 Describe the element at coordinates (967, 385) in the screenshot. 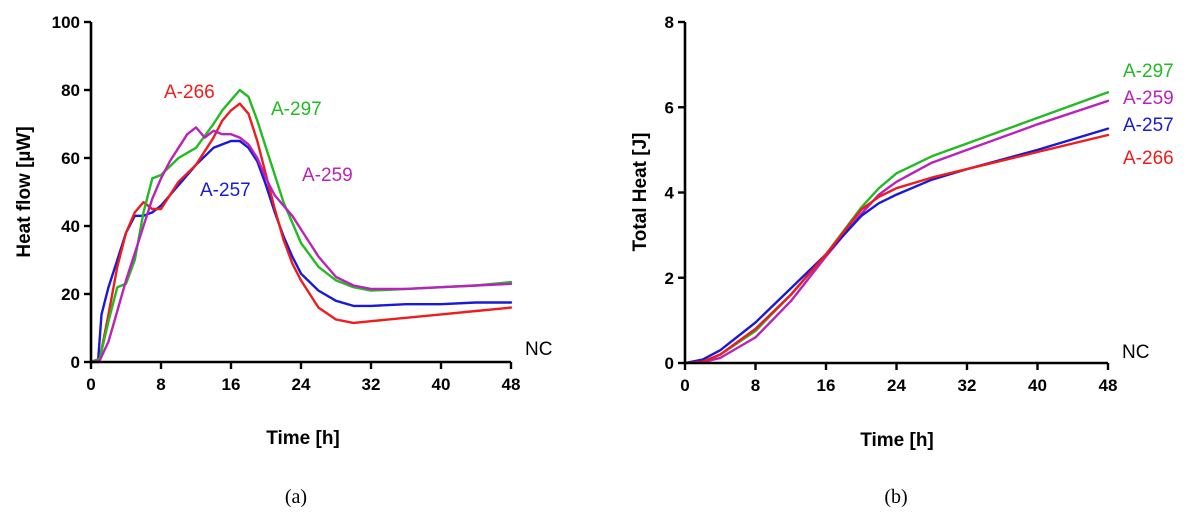

I see `total-heat-x-tick-label: 32` at that location.